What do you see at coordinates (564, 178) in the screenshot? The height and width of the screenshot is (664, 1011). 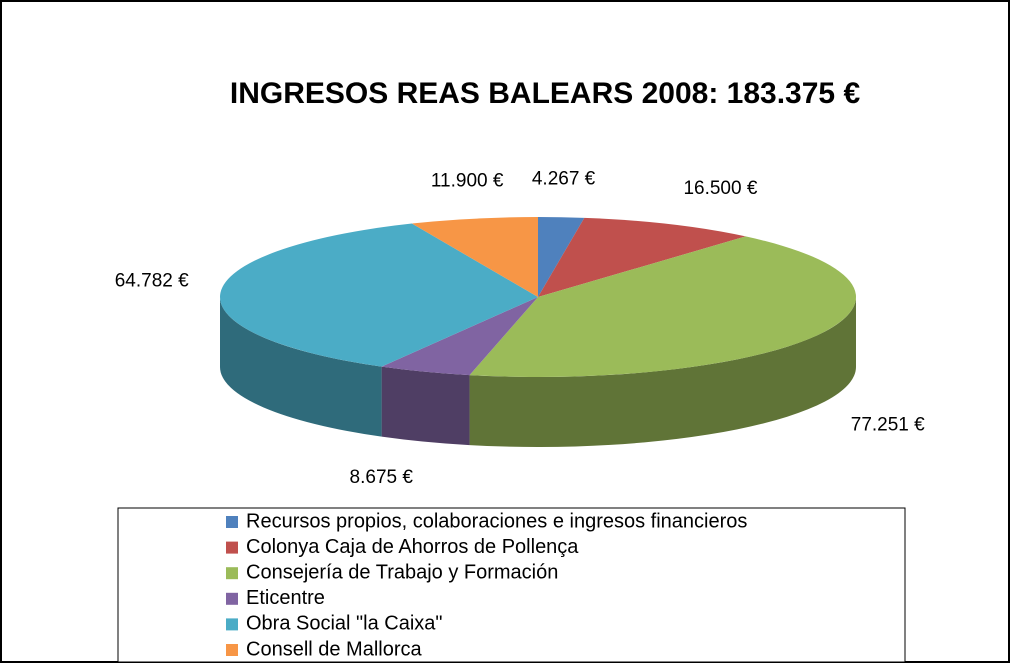 I see `data-label: 4.267 €` at bounding box center [564, 178].